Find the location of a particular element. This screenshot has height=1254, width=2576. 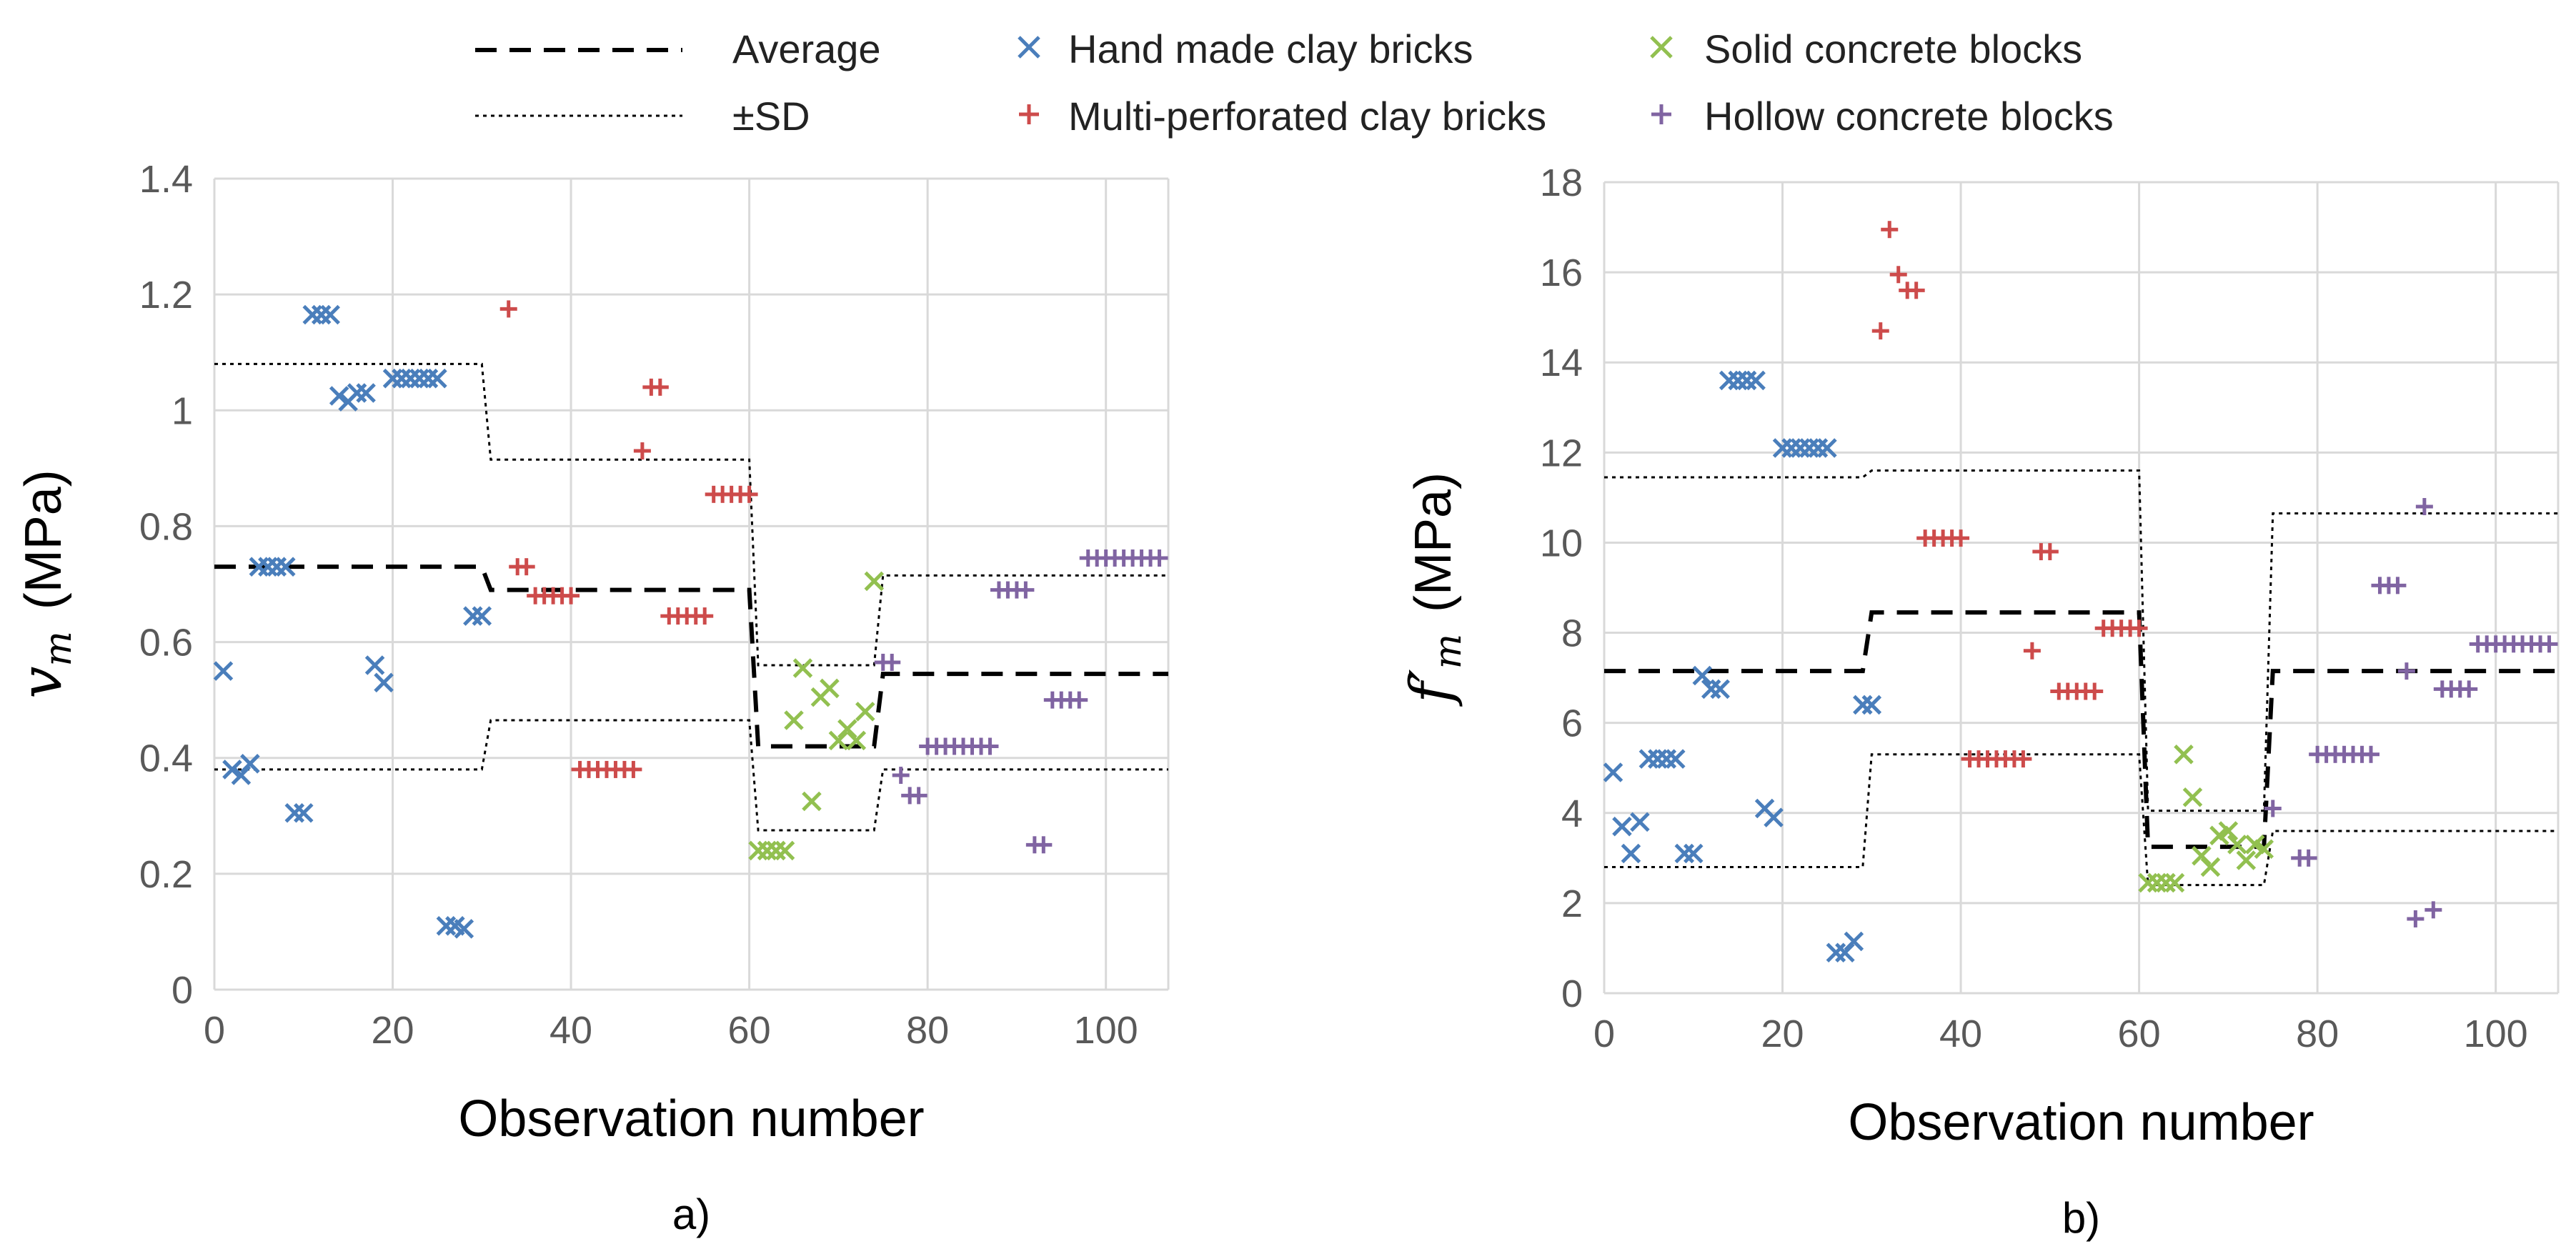

legend-solid-concrete-marker is located at coordinates (1661, 48).